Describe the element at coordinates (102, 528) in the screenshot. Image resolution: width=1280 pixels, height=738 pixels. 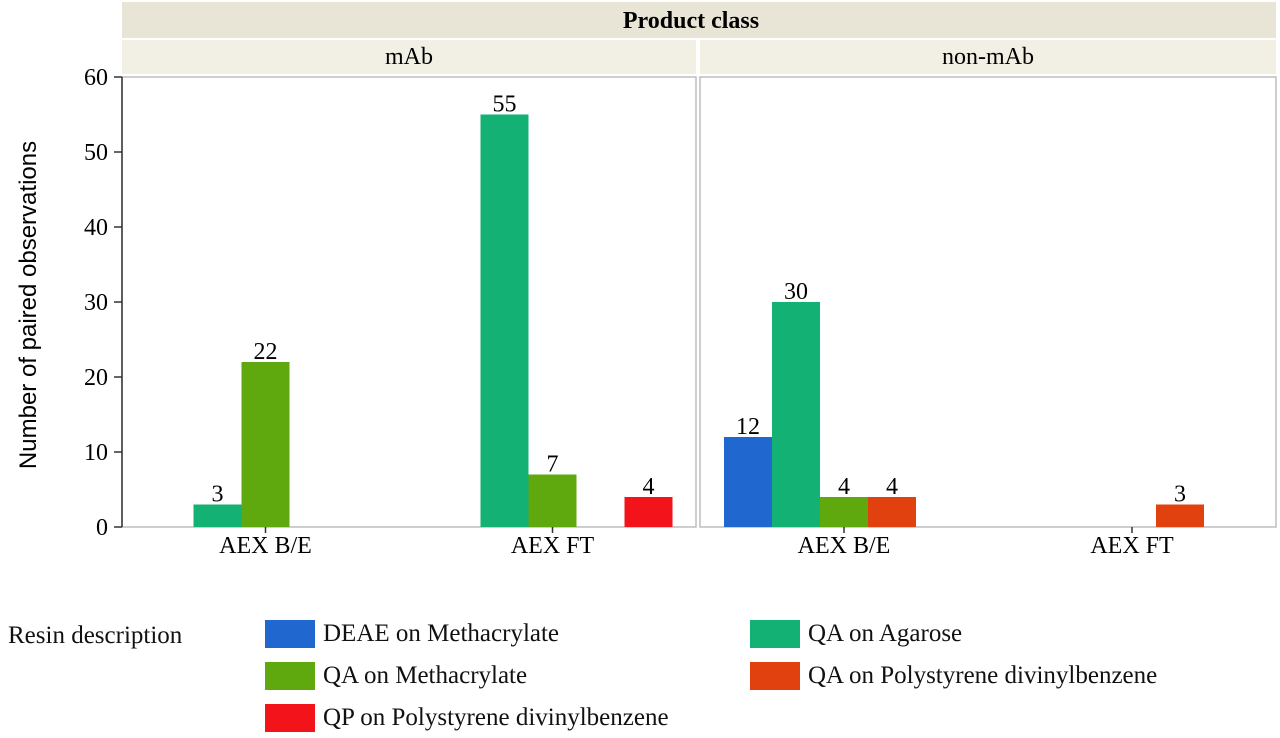
I see `y-tick-label: 0` at that location.